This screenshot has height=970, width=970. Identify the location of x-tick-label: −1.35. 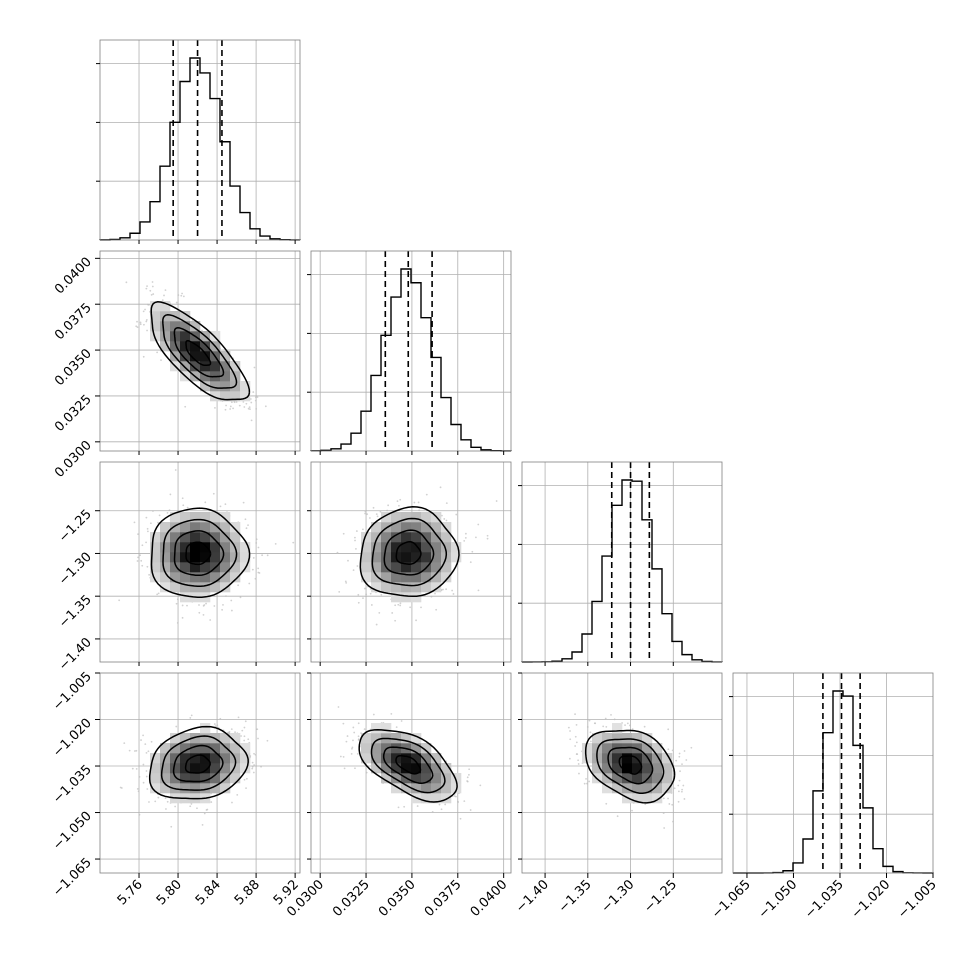
(575, 896).